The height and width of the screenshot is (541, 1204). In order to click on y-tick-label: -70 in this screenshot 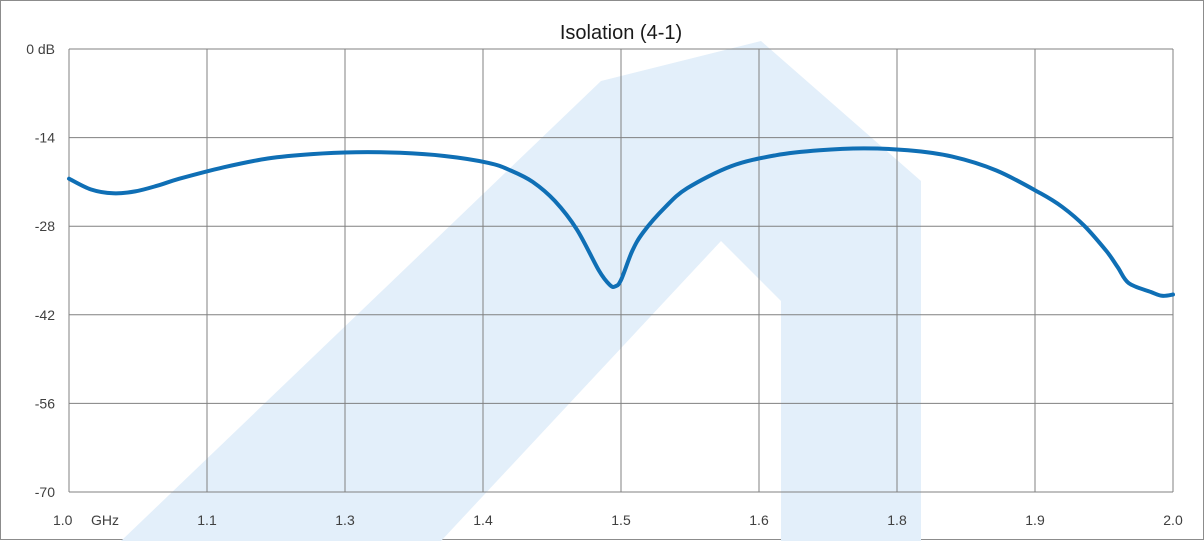, I will do `click(45, 492)`.